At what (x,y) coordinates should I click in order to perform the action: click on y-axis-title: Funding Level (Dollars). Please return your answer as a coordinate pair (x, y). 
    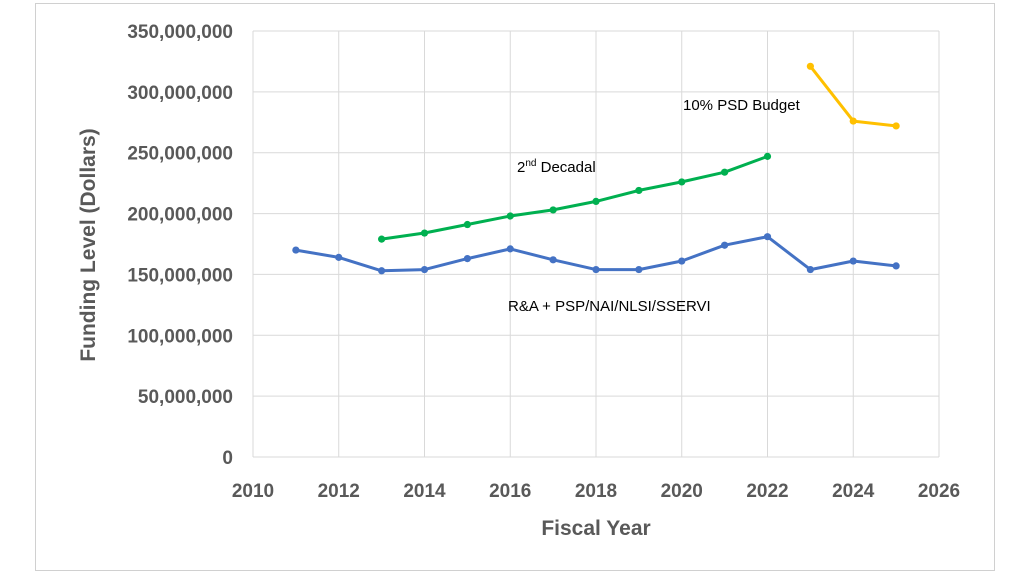
    Looking at the image, I should click on (88, 244).